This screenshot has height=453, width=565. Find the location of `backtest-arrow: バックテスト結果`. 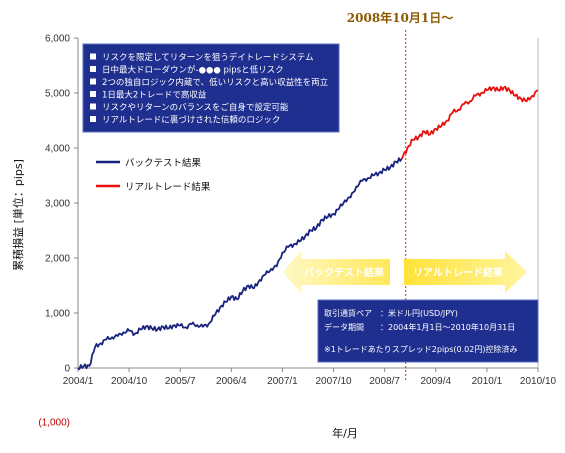

backtest-arrow: バックテスト結果 is located at coordinates (336, 272).